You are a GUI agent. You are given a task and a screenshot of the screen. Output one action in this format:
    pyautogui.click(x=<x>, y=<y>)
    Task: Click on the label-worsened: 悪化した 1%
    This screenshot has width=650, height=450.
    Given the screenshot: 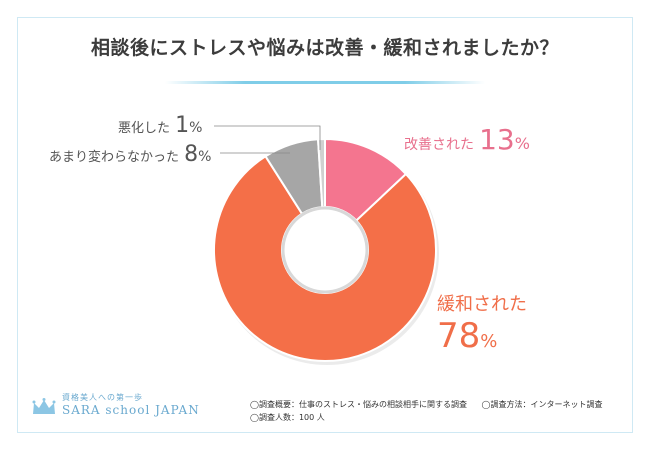 What is the action you would take?
    pyautogui.click(x=160, y=125)
    